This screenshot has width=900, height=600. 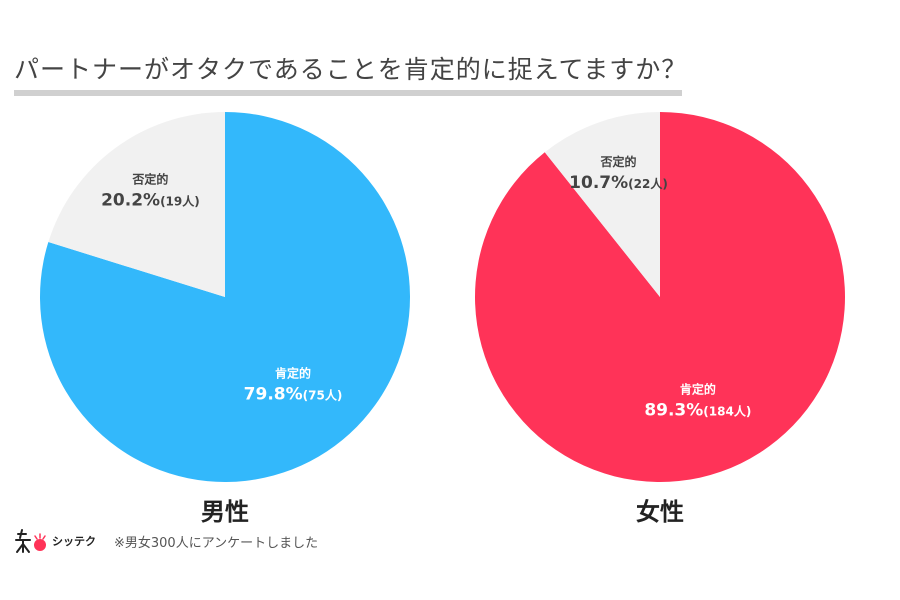 I want to click on pie-slice-male-negative, so click(x=136, y=204).